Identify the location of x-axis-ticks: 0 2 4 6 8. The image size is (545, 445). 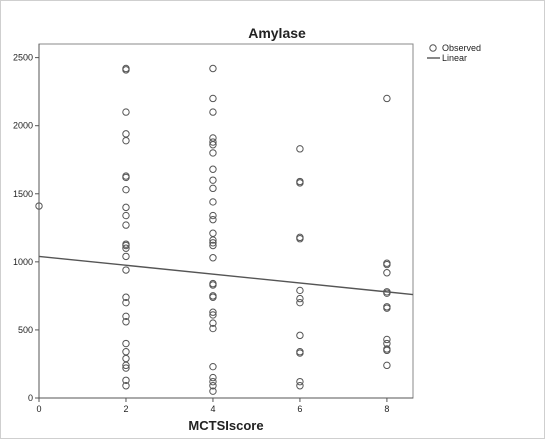
(212, 406).